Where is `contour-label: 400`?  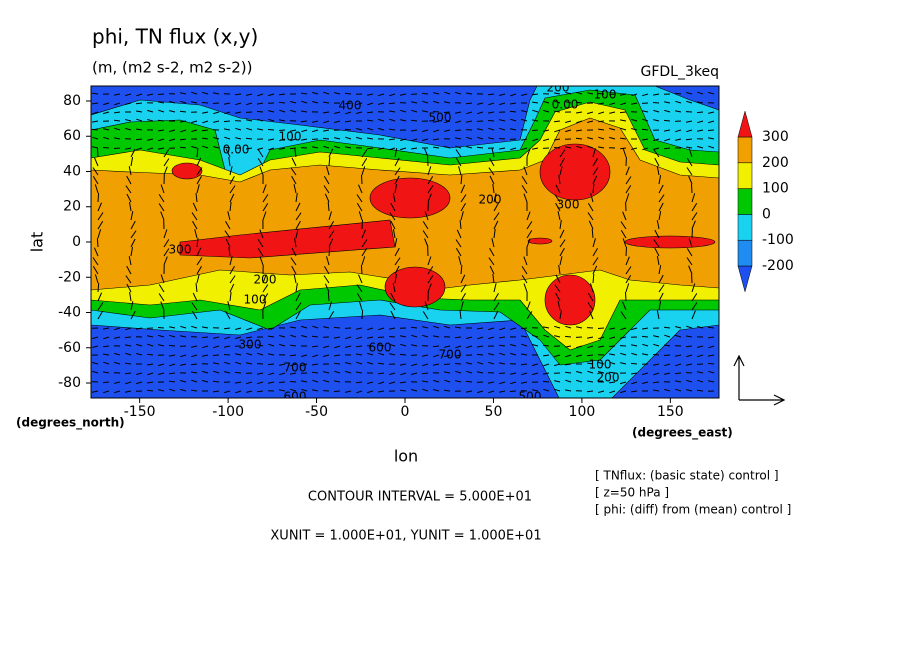
contour-label: 400 is located at coordinates (350, 106).